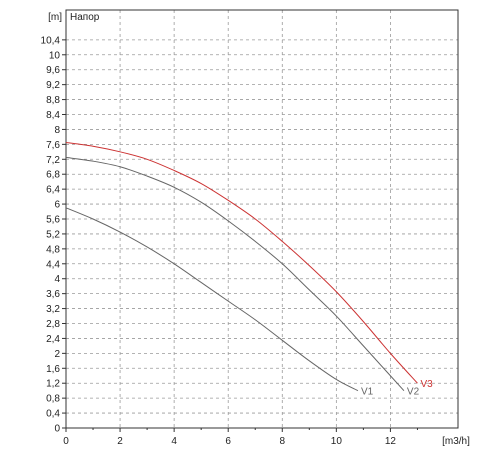  What do you see at coordinates (57, 205) in the screenshot?
I see `y-tick-label: 6` at bounding box center [57, 205].